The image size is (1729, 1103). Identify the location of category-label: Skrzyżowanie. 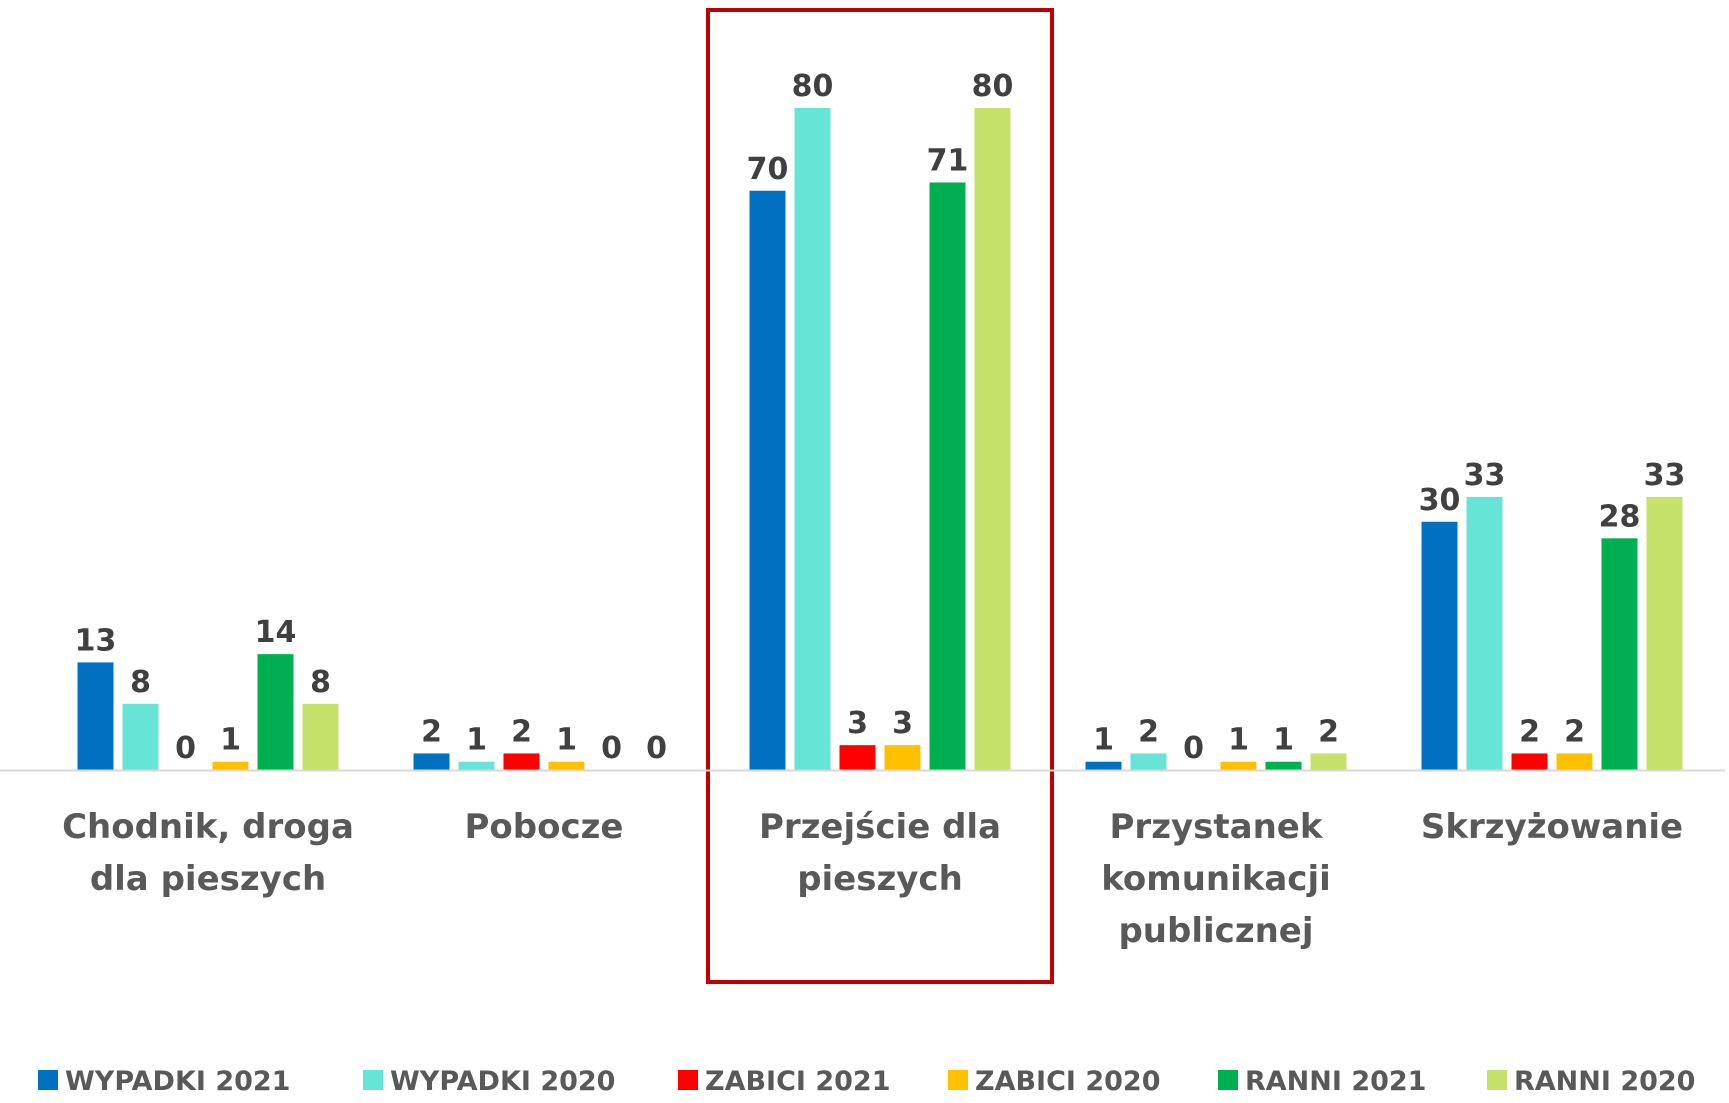
(1552, 827).